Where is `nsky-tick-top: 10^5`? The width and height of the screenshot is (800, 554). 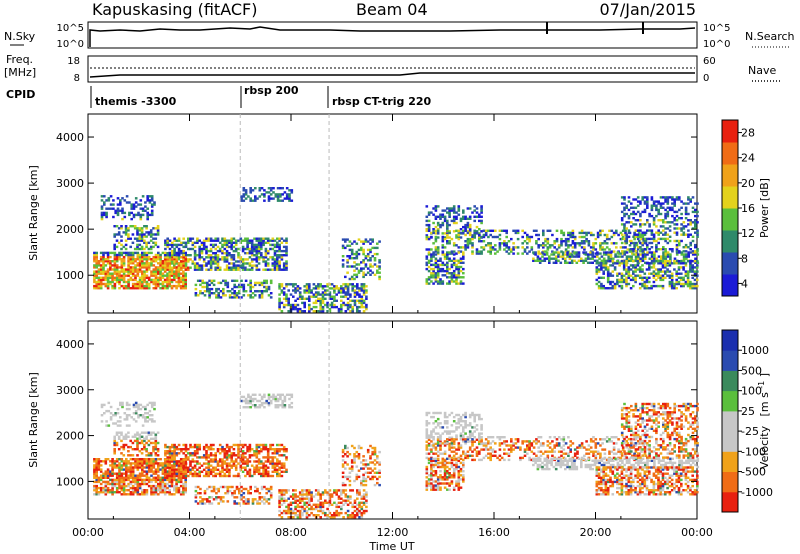
nsky-tick-top: 10^5 is located at coordinates (70, 28).